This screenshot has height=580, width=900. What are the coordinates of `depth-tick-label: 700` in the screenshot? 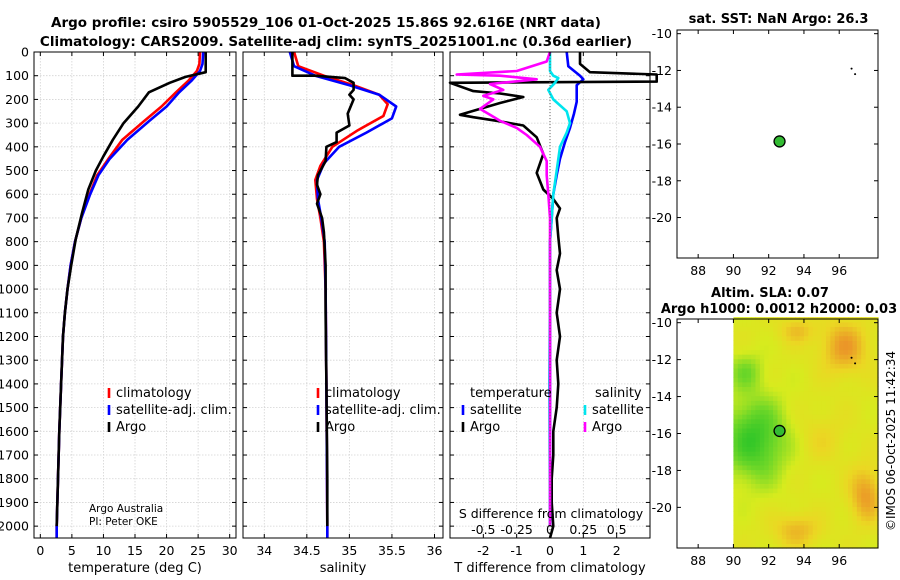 It's located at (17, 217).